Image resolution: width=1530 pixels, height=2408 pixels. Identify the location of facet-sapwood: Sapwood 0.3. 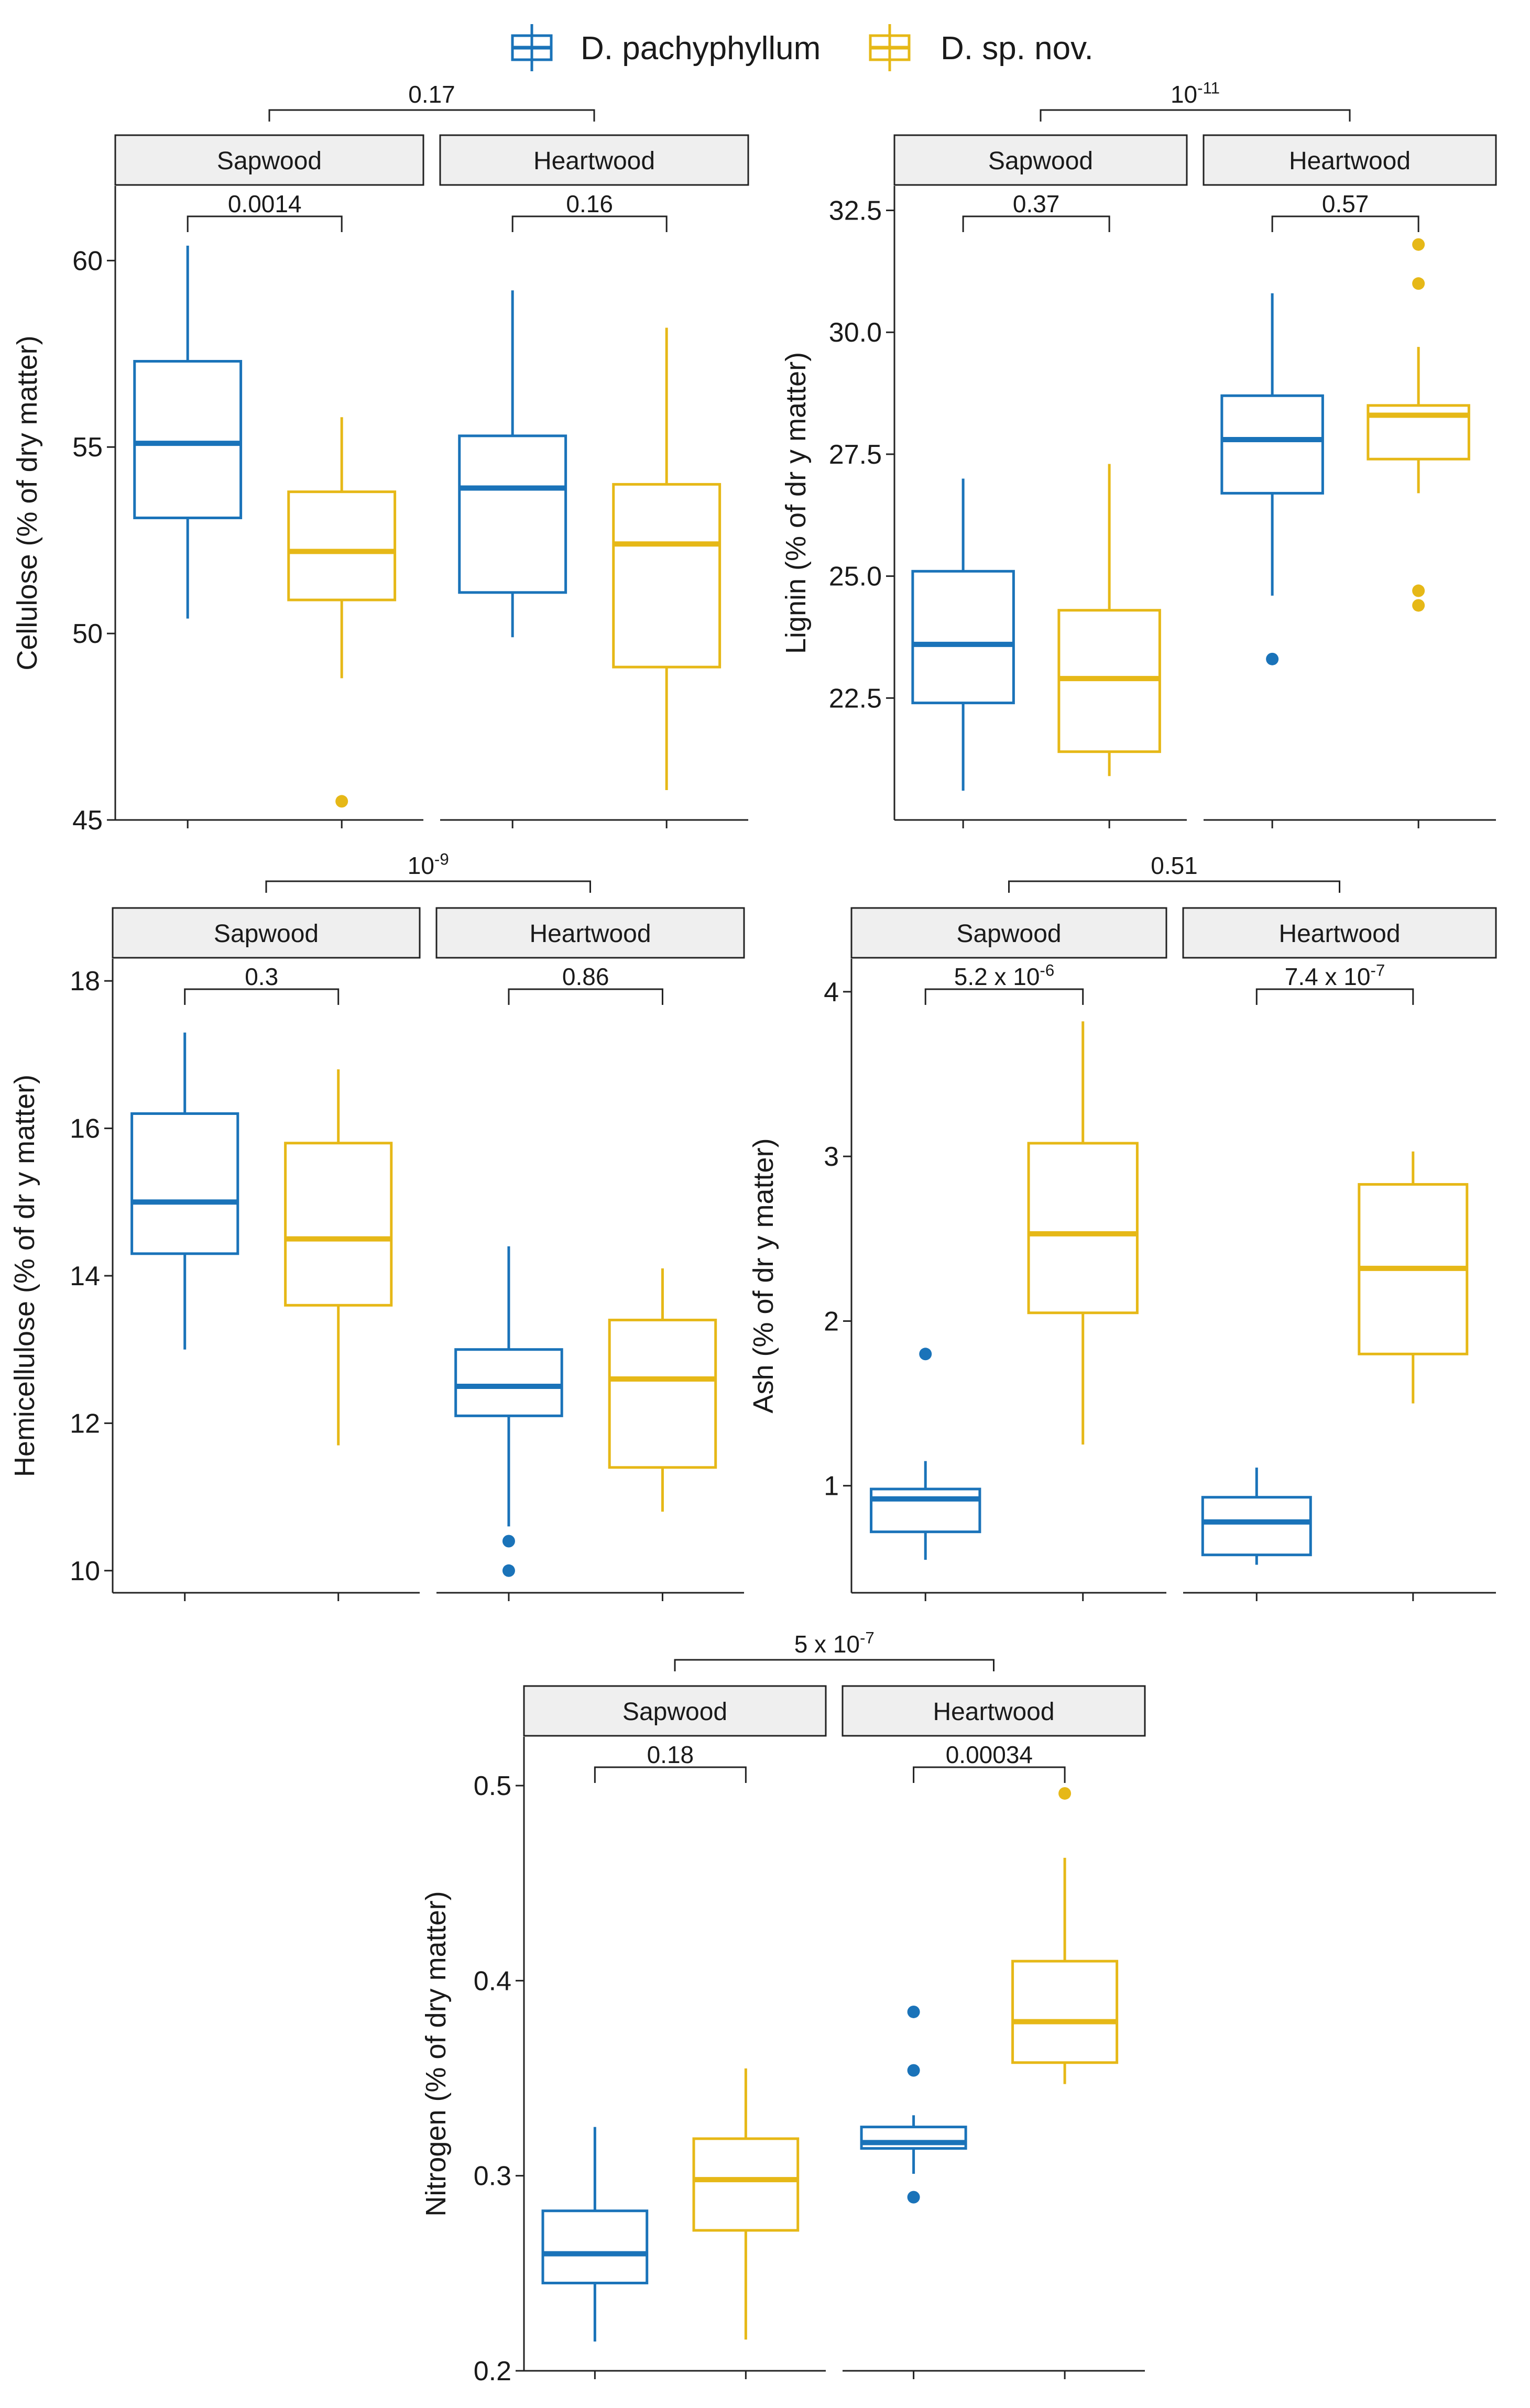
(266, 1254).